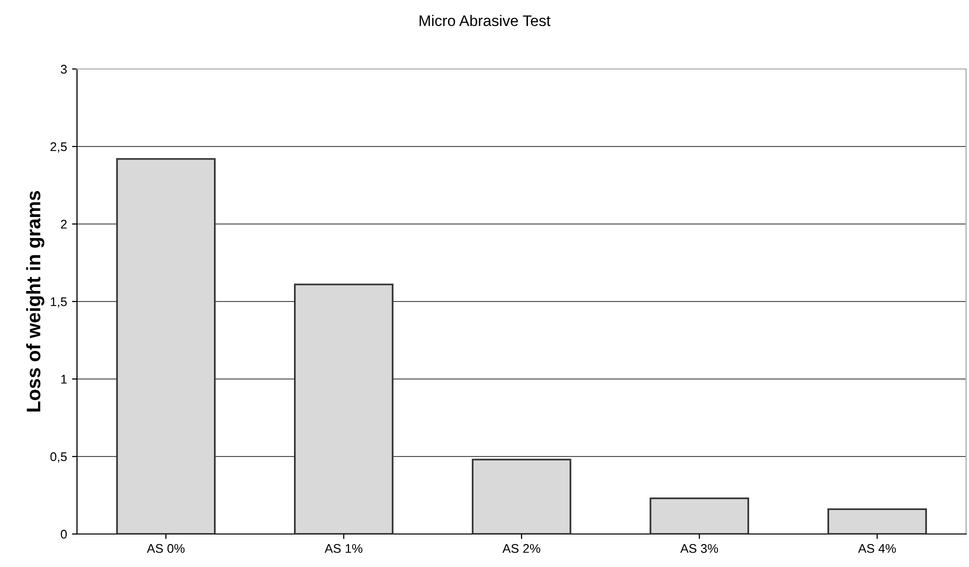 The image size is (969, 567). I want to click on y-tick-label: 2,5, so click(58, 147).